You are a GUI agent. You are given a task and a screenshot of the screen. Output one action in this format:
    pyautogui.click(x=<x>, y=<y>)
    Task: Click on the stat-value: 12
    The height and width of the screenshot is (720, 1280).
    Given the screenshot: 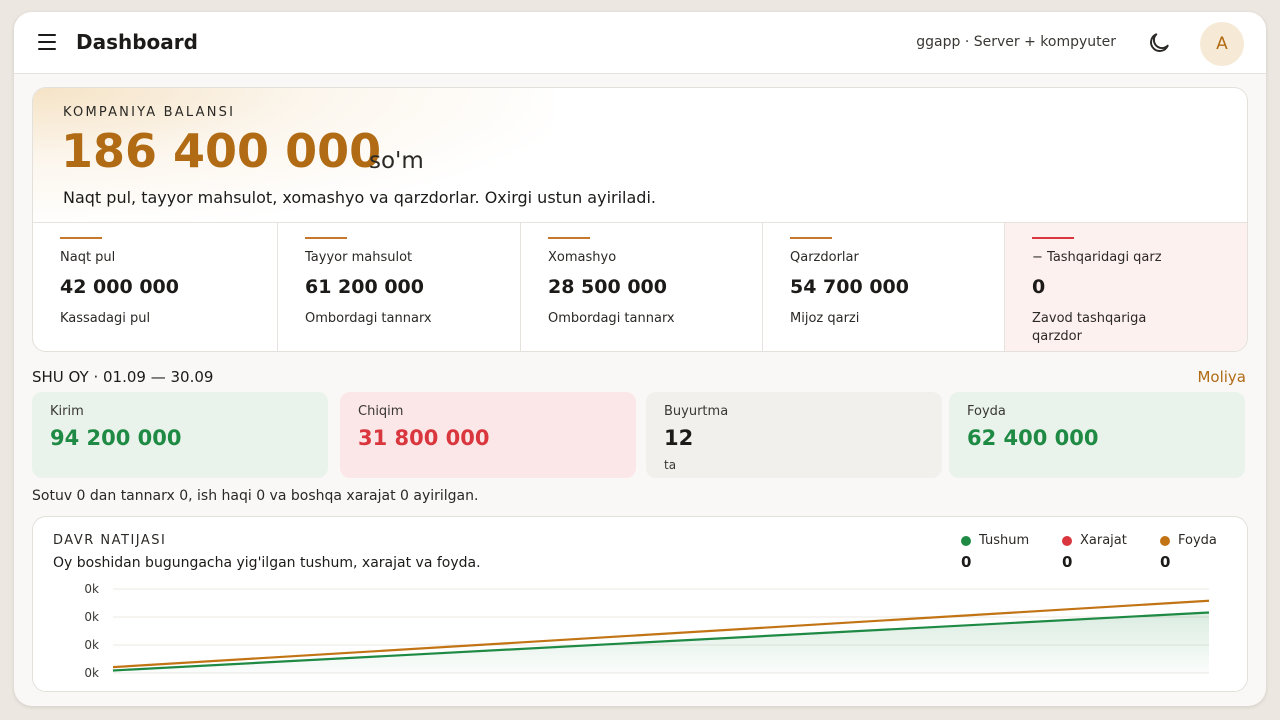 What is the action you would take?
    pyautogui.click(x=679, y=438)
    